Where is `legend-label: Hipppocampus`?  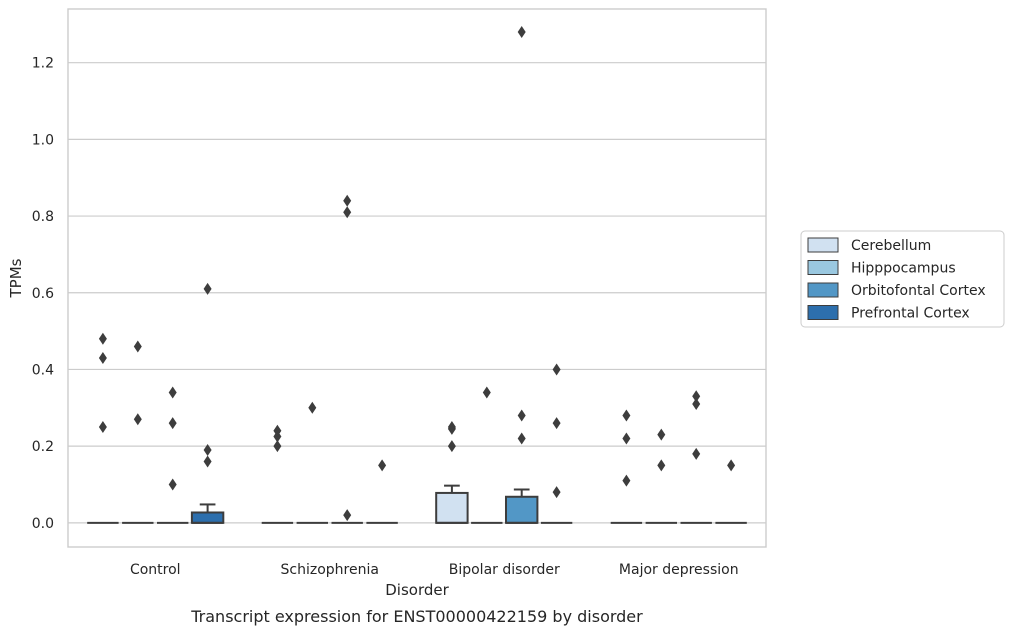 legend-label: Hipppocampus is located at coordinates (903, 269).